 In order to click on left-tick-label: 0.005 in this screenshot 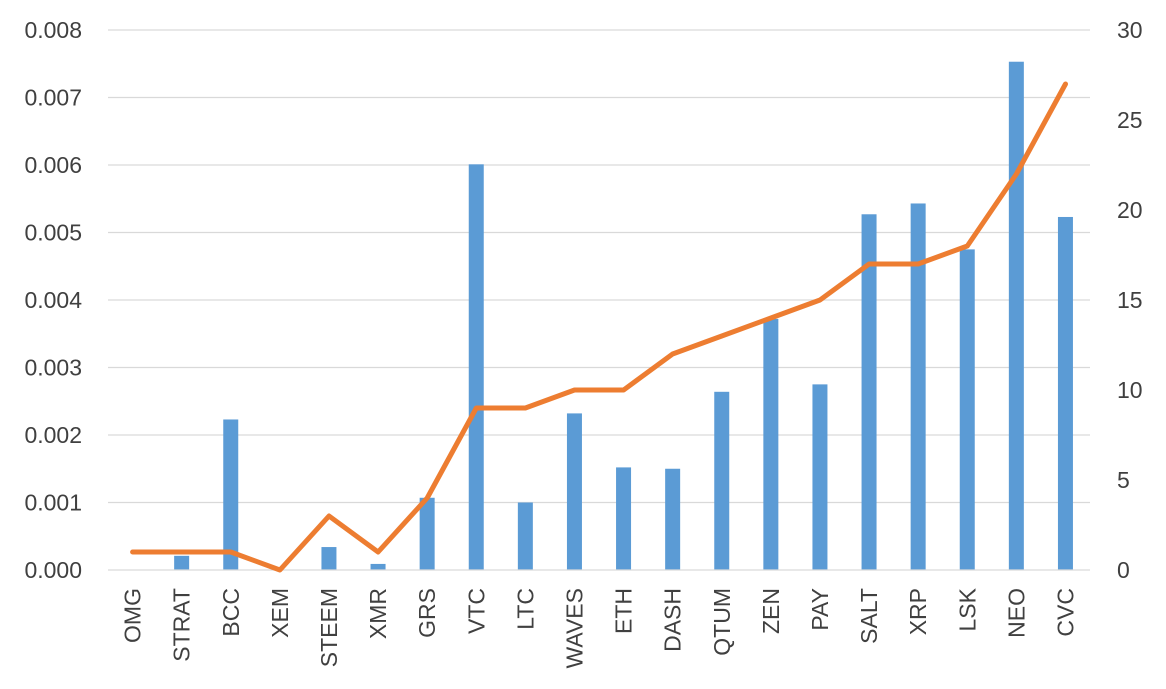, I will do `click(53, 233)`.